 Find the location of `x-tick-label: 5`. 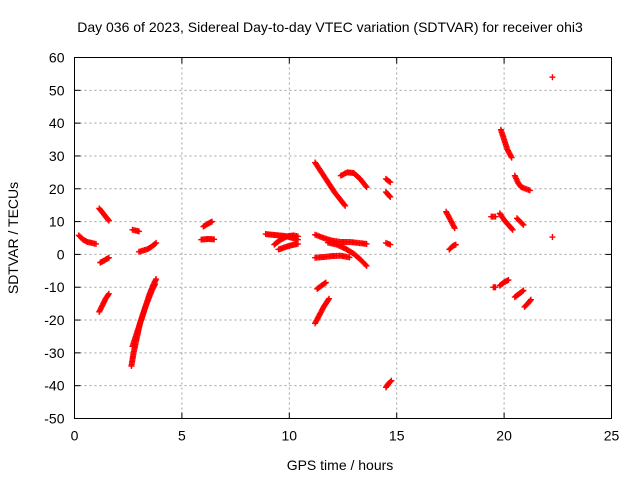

x-tick-label: 5 is located at coordinates (182, 436).